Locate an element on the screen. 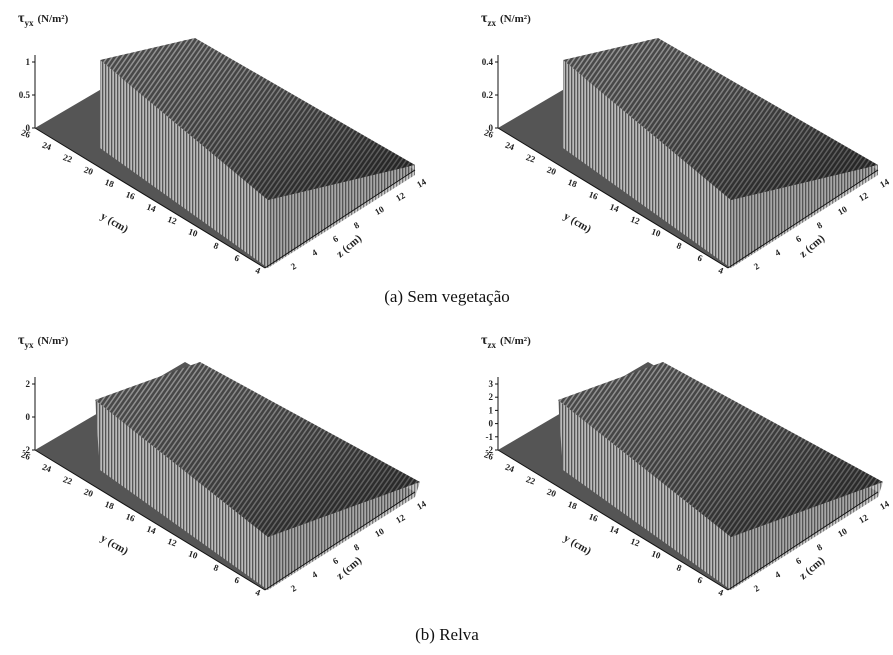 This screenshot has width=893, height=655. y-tick-label: 10 is located at coordinates (656, 554).